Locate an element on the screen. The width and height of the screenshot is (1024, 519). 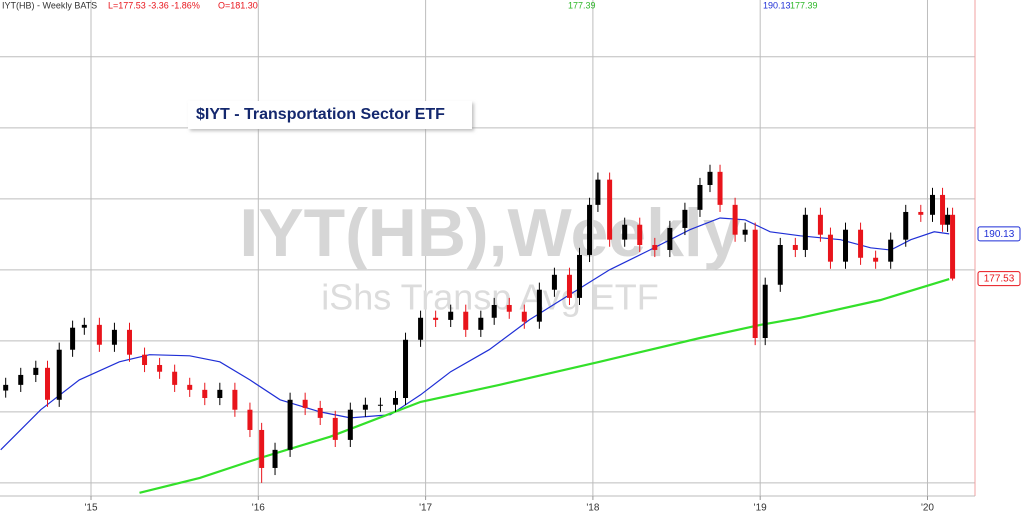
price-tag-label: 177.53 is located at coordinates (999, 279).